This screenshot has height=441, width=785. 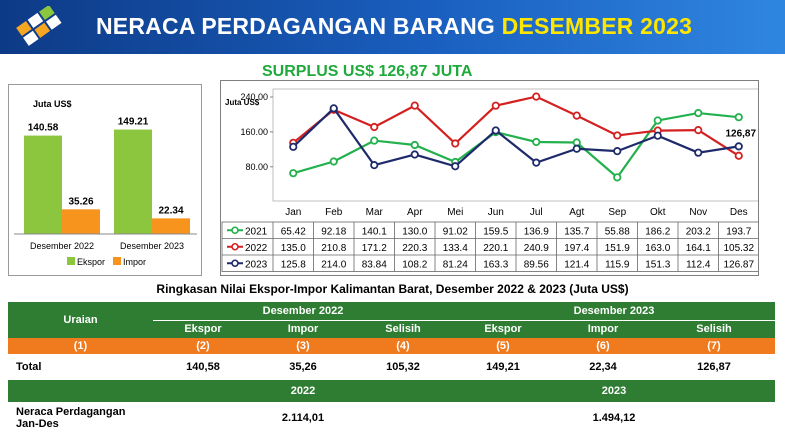 I want to click on header-period-2022: Desember 2022, so click(x=303, y=311).